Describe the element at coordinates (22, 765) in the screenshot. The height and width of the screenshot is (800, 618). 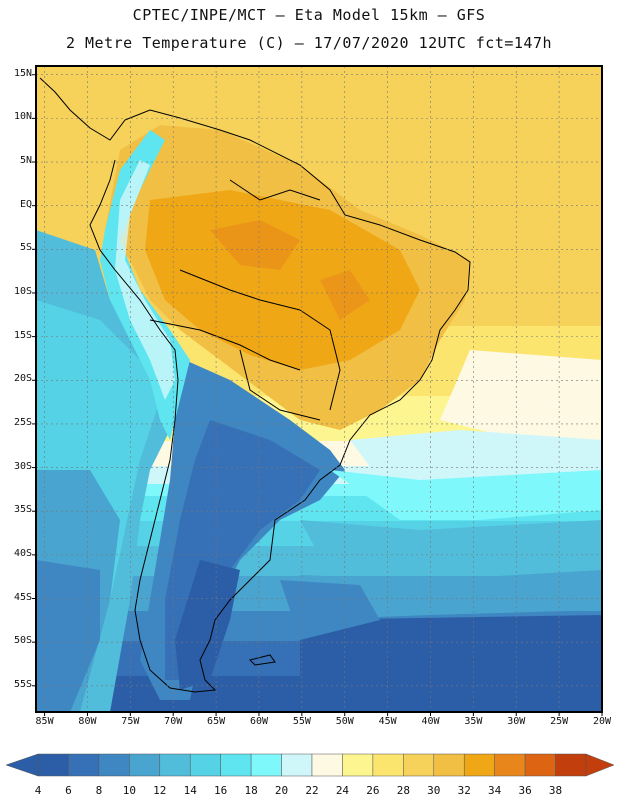
I see `colorbar-low-arrow` at that location.